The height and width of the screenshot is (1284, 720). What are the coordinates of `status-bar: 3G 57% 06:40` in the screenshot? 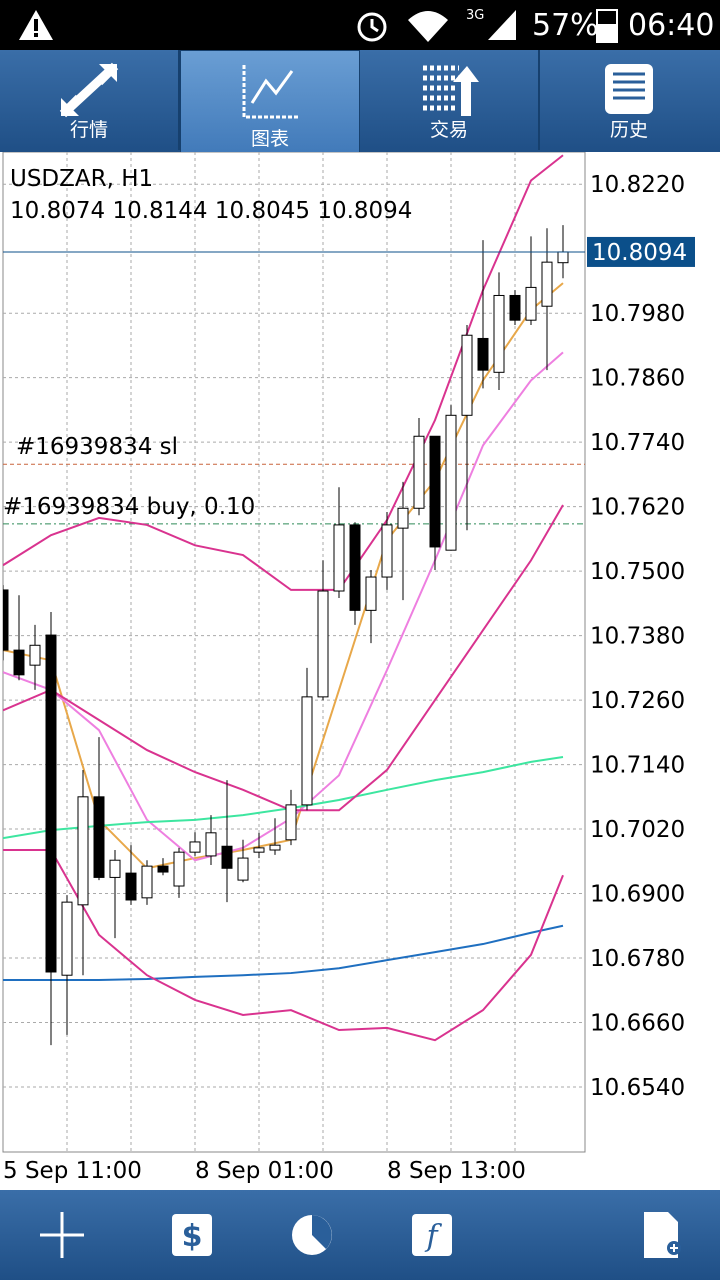 It's located at (360, 25).